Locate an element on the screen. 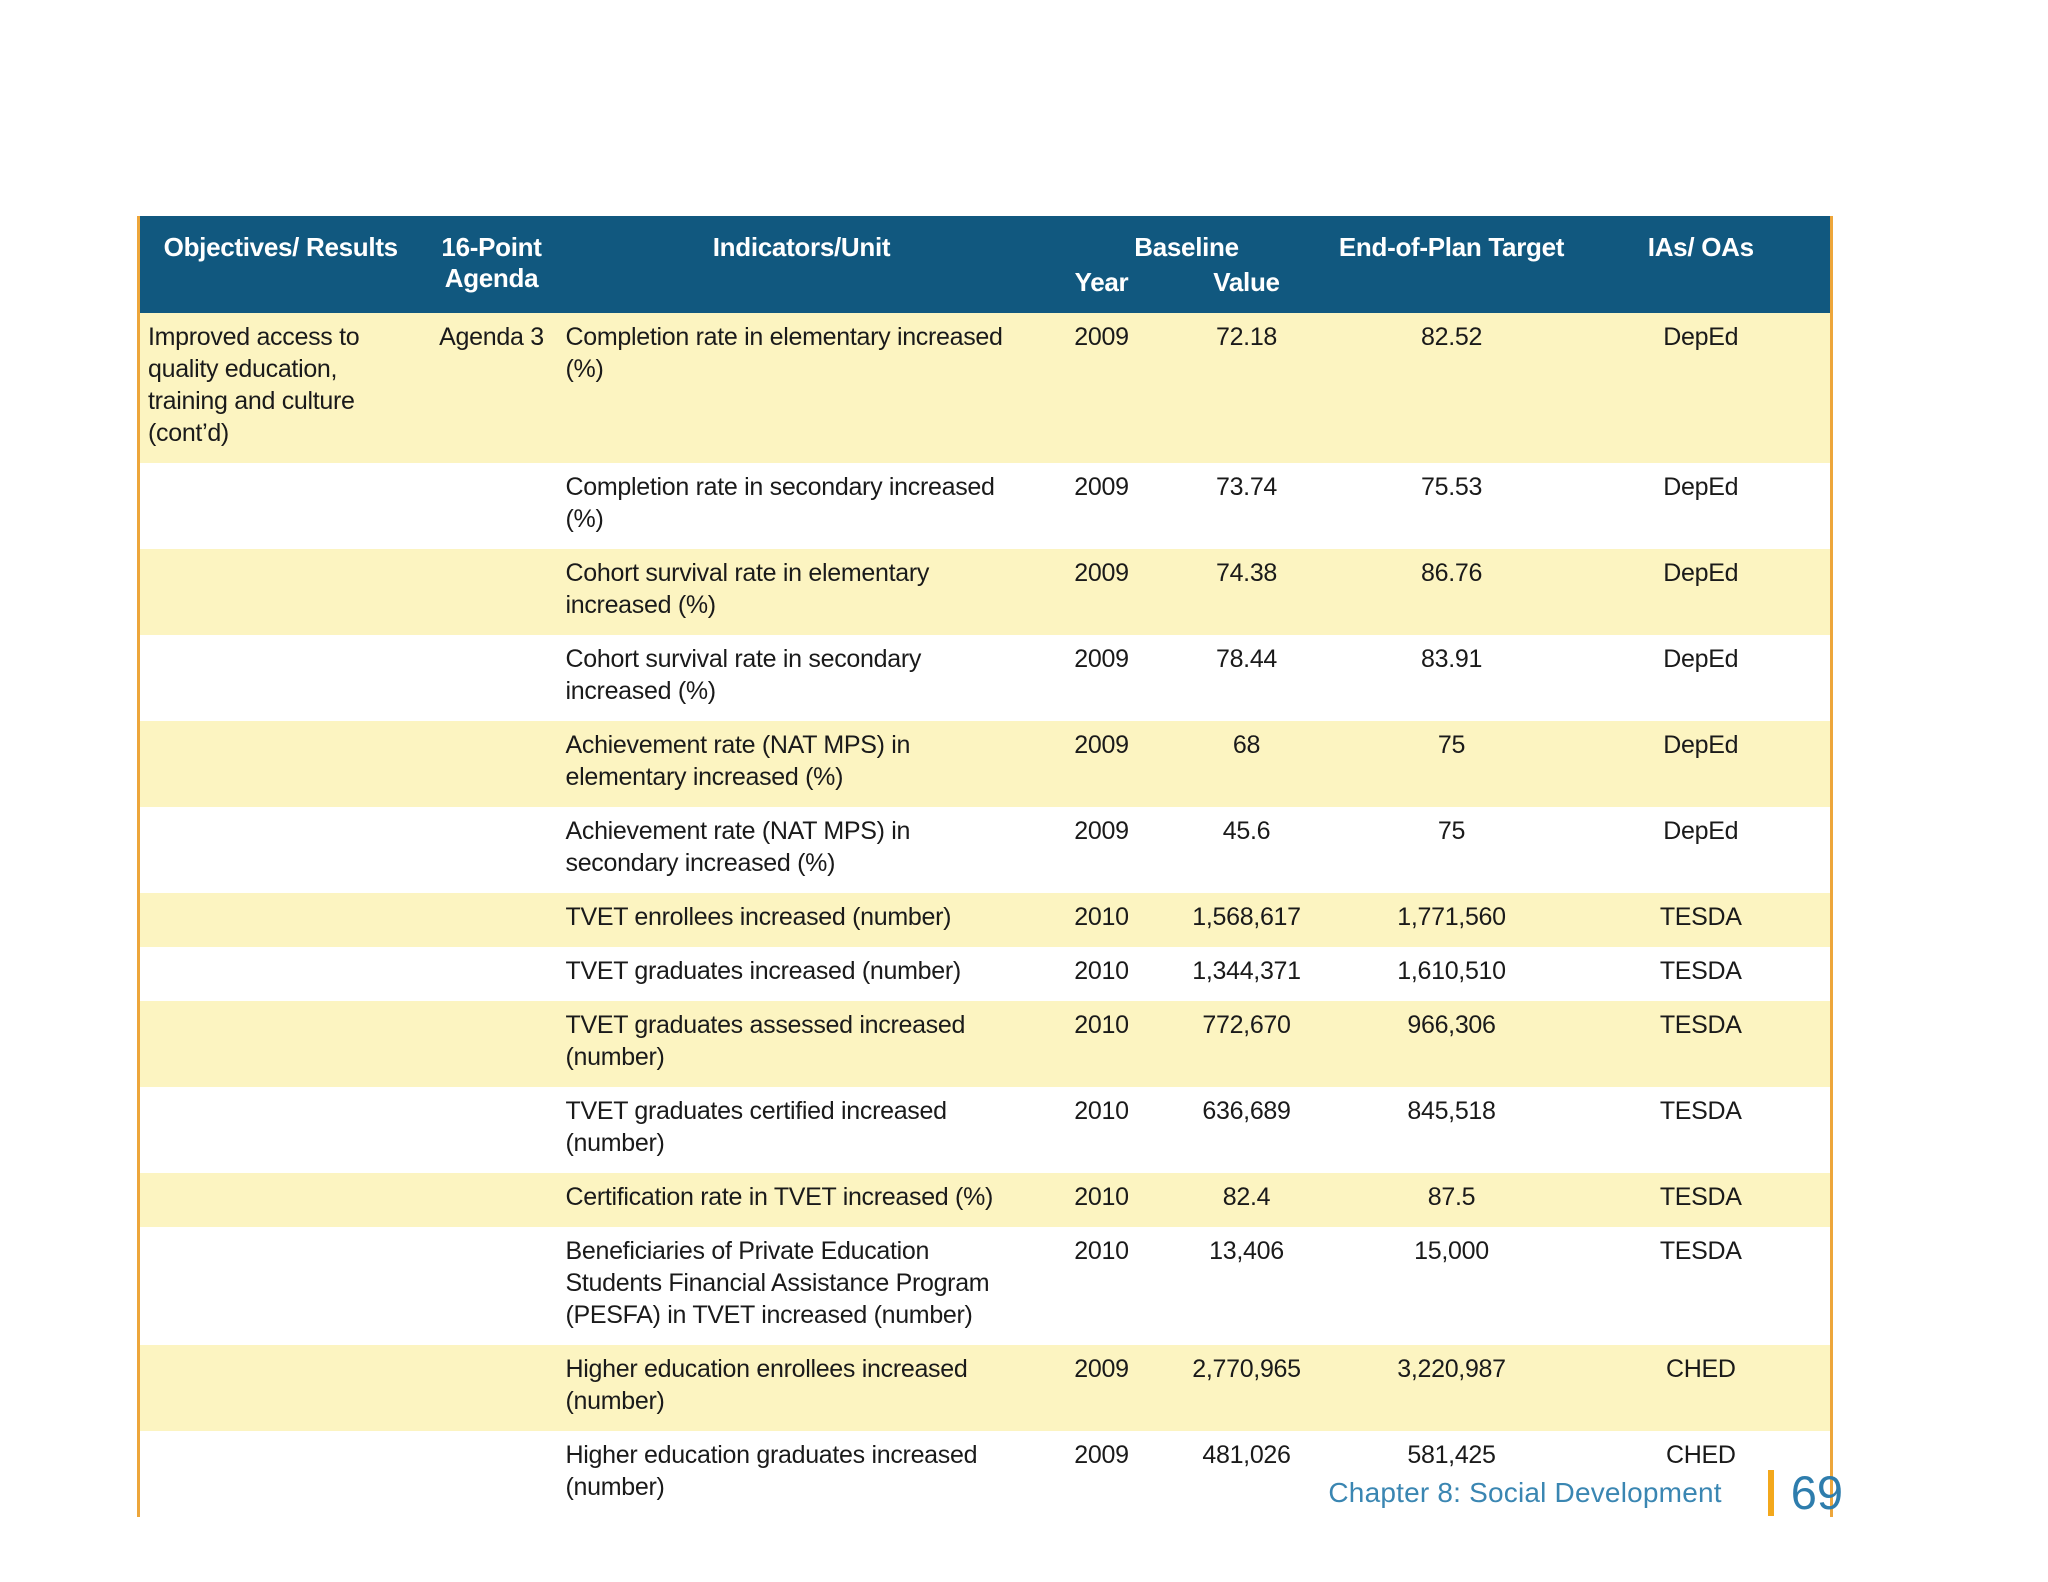 The image size is (2048, 1582). col-header-objectives: Objectives/ Results is located at coordinates (280, 264).